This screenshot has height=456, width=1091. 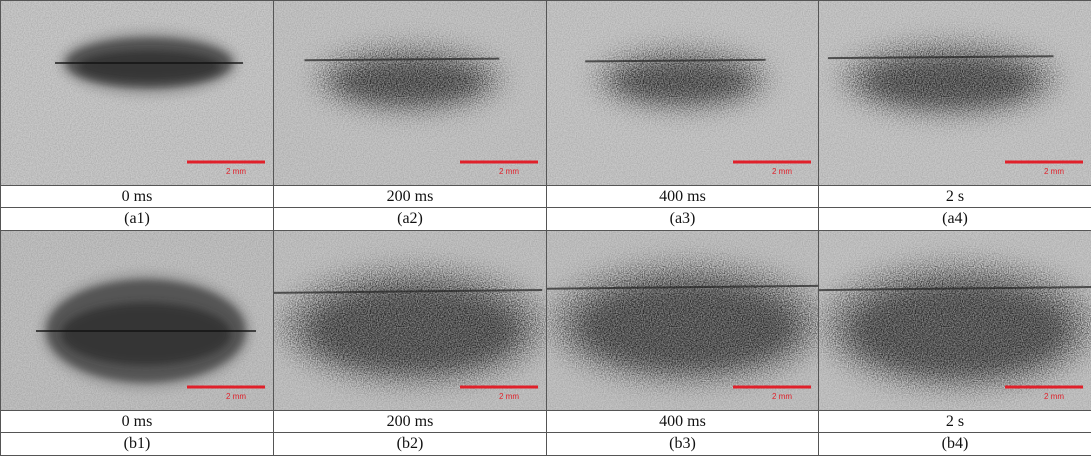 What do you see at coordinates (410, 444) in the screenshot?
I see `panel-label: (b2)` at bounding box center [410, 444].